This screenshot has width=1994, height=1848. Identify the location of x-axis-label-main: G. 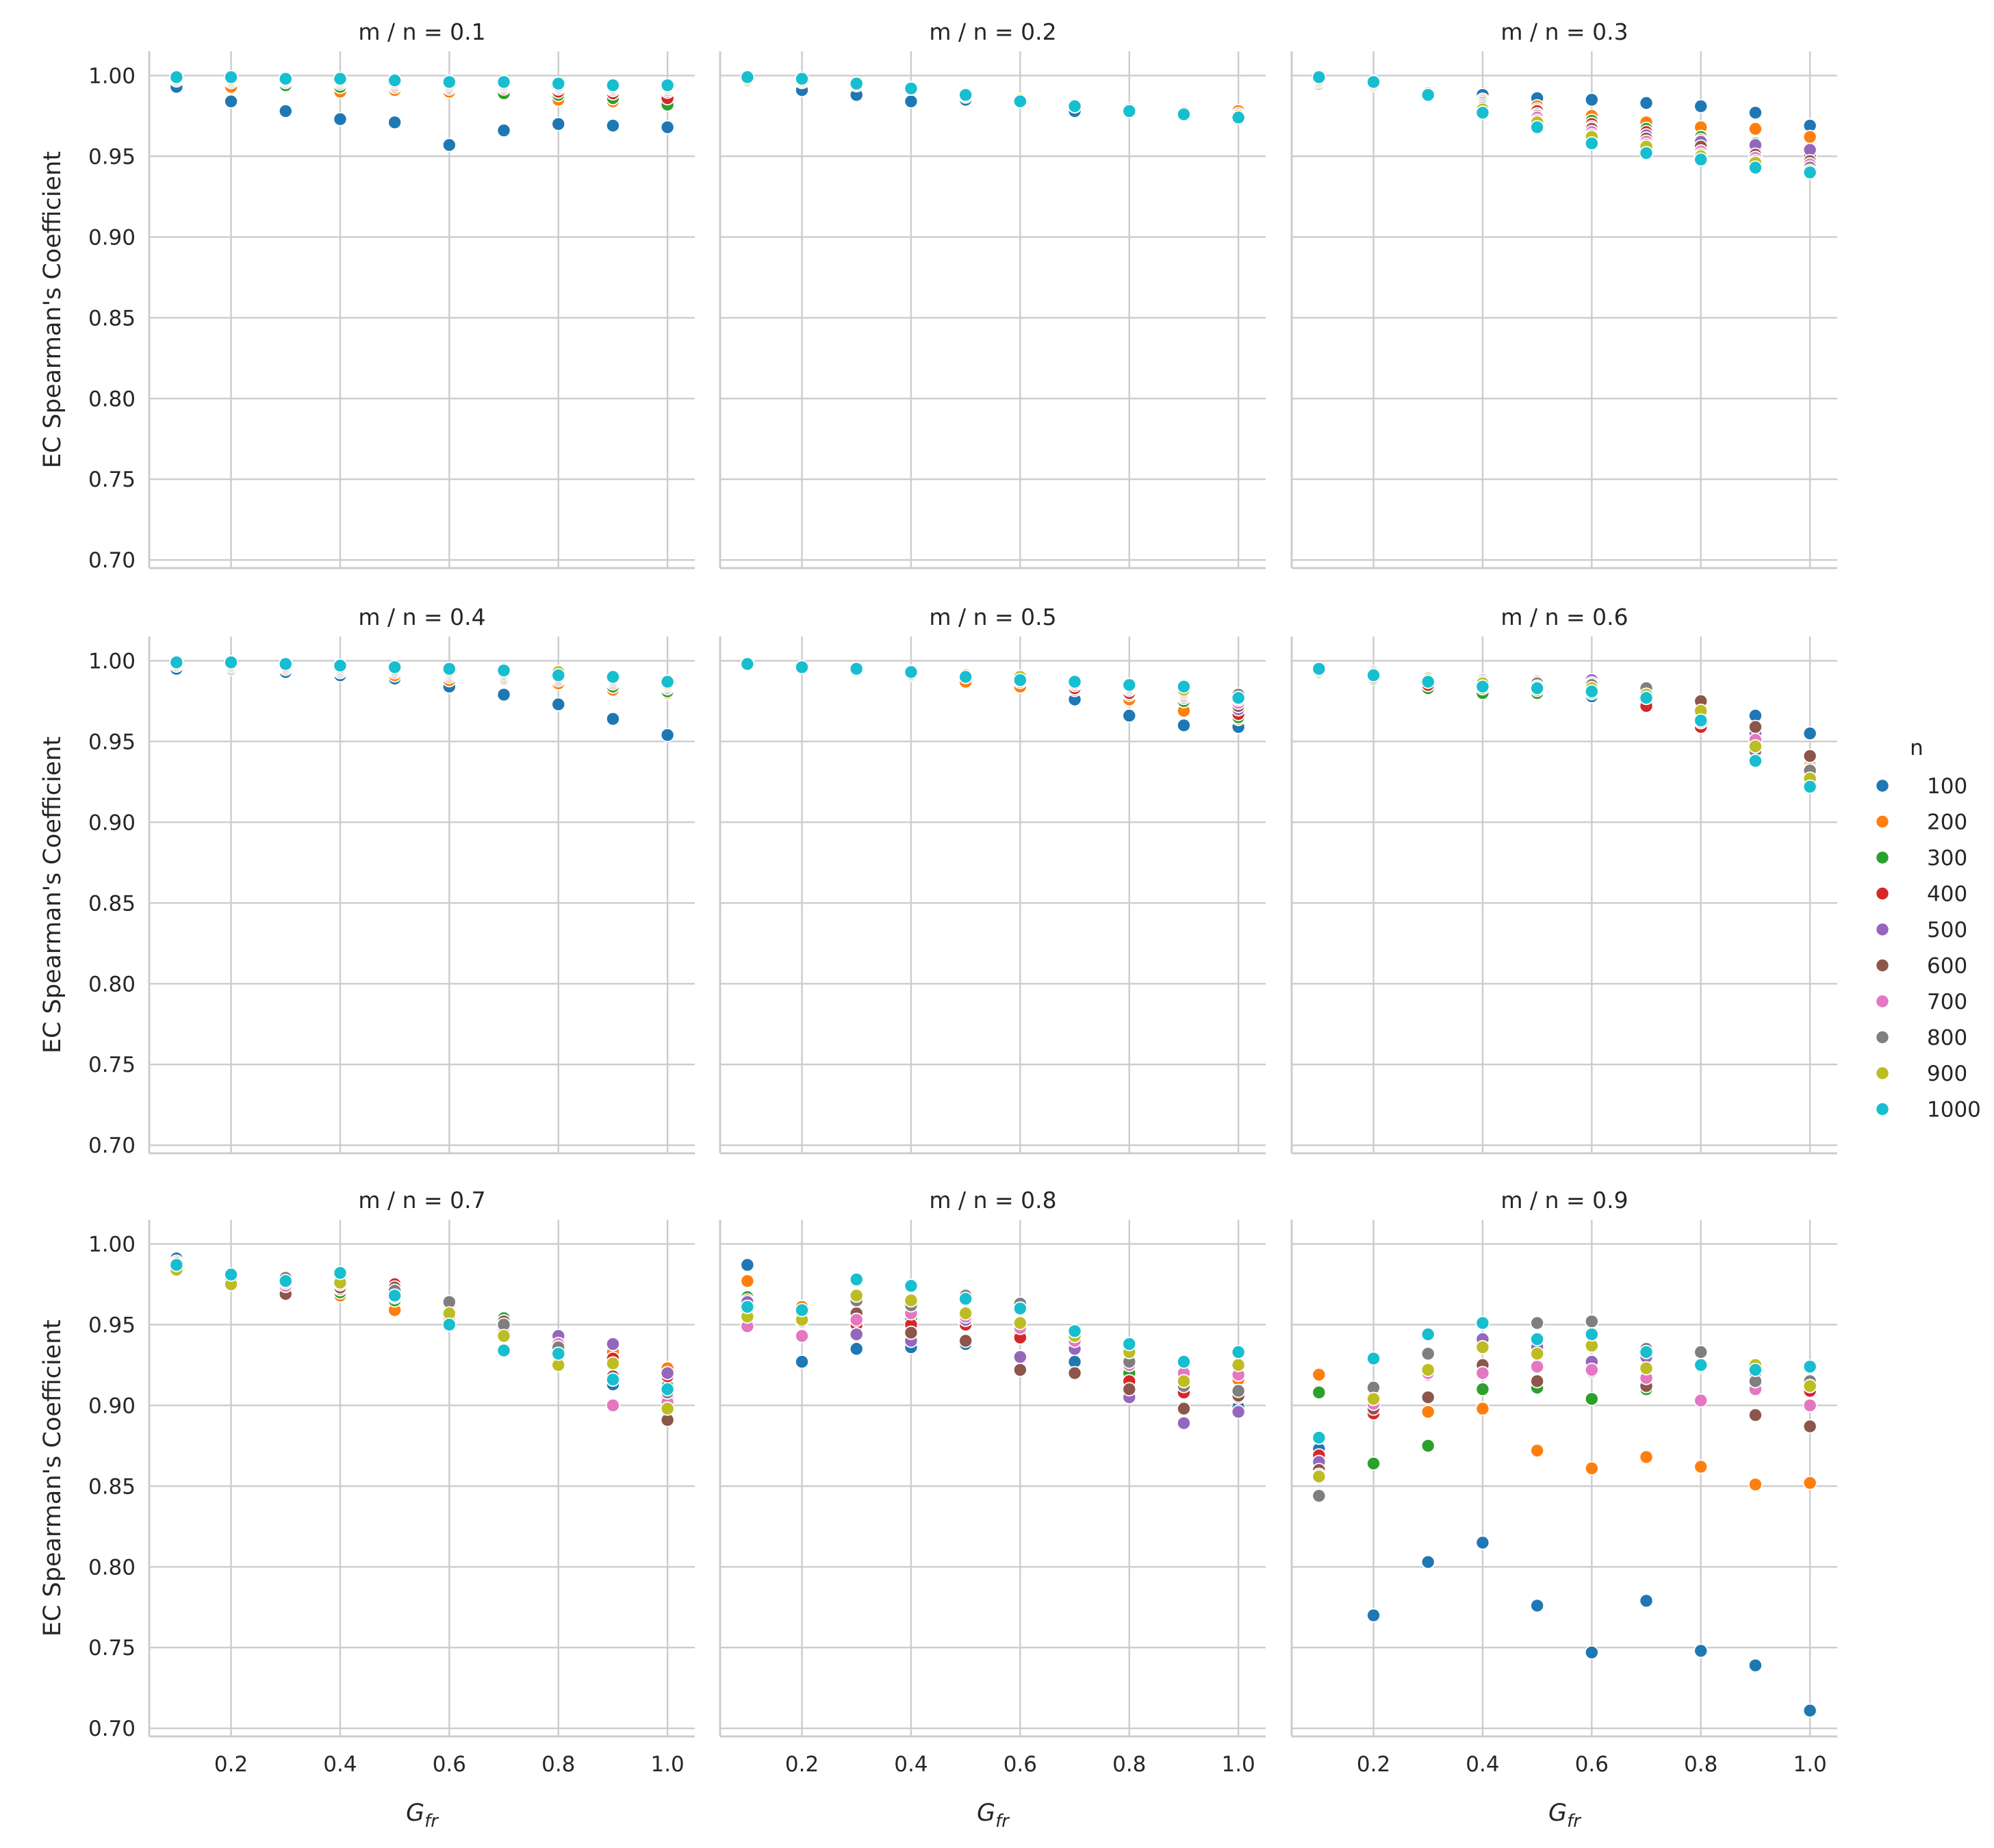
(1557, 1813).